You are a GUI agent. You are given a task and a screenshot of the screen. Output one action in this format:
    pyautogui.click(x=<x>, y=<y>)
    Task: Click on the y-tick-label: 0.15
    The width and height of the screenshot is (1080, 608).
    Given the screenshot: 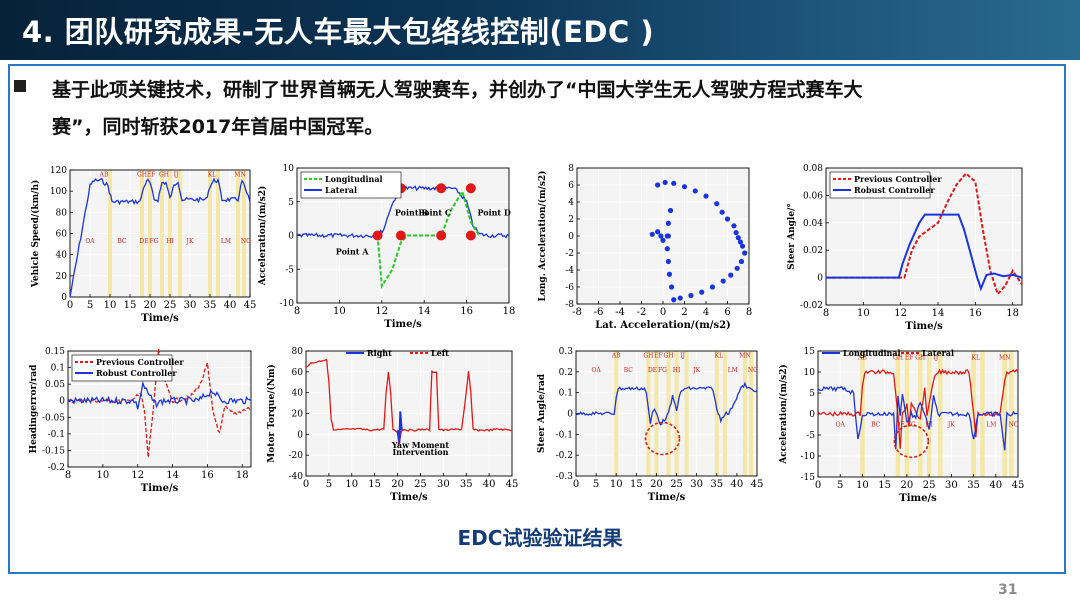 What is the action you would take?
    pyautogui.click(x=55, y=352)
    